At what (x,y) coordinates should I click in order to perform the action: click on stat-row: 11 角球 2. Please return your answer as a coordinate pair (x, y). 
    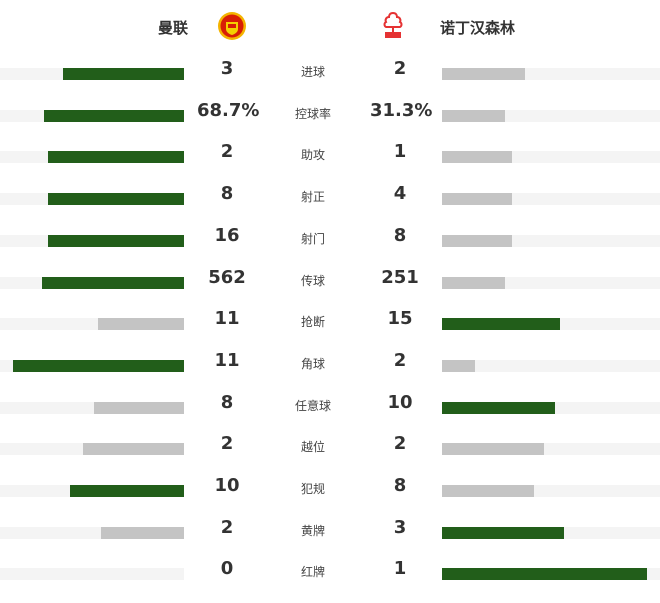
    Looking at the image, I should click on (330, 362).